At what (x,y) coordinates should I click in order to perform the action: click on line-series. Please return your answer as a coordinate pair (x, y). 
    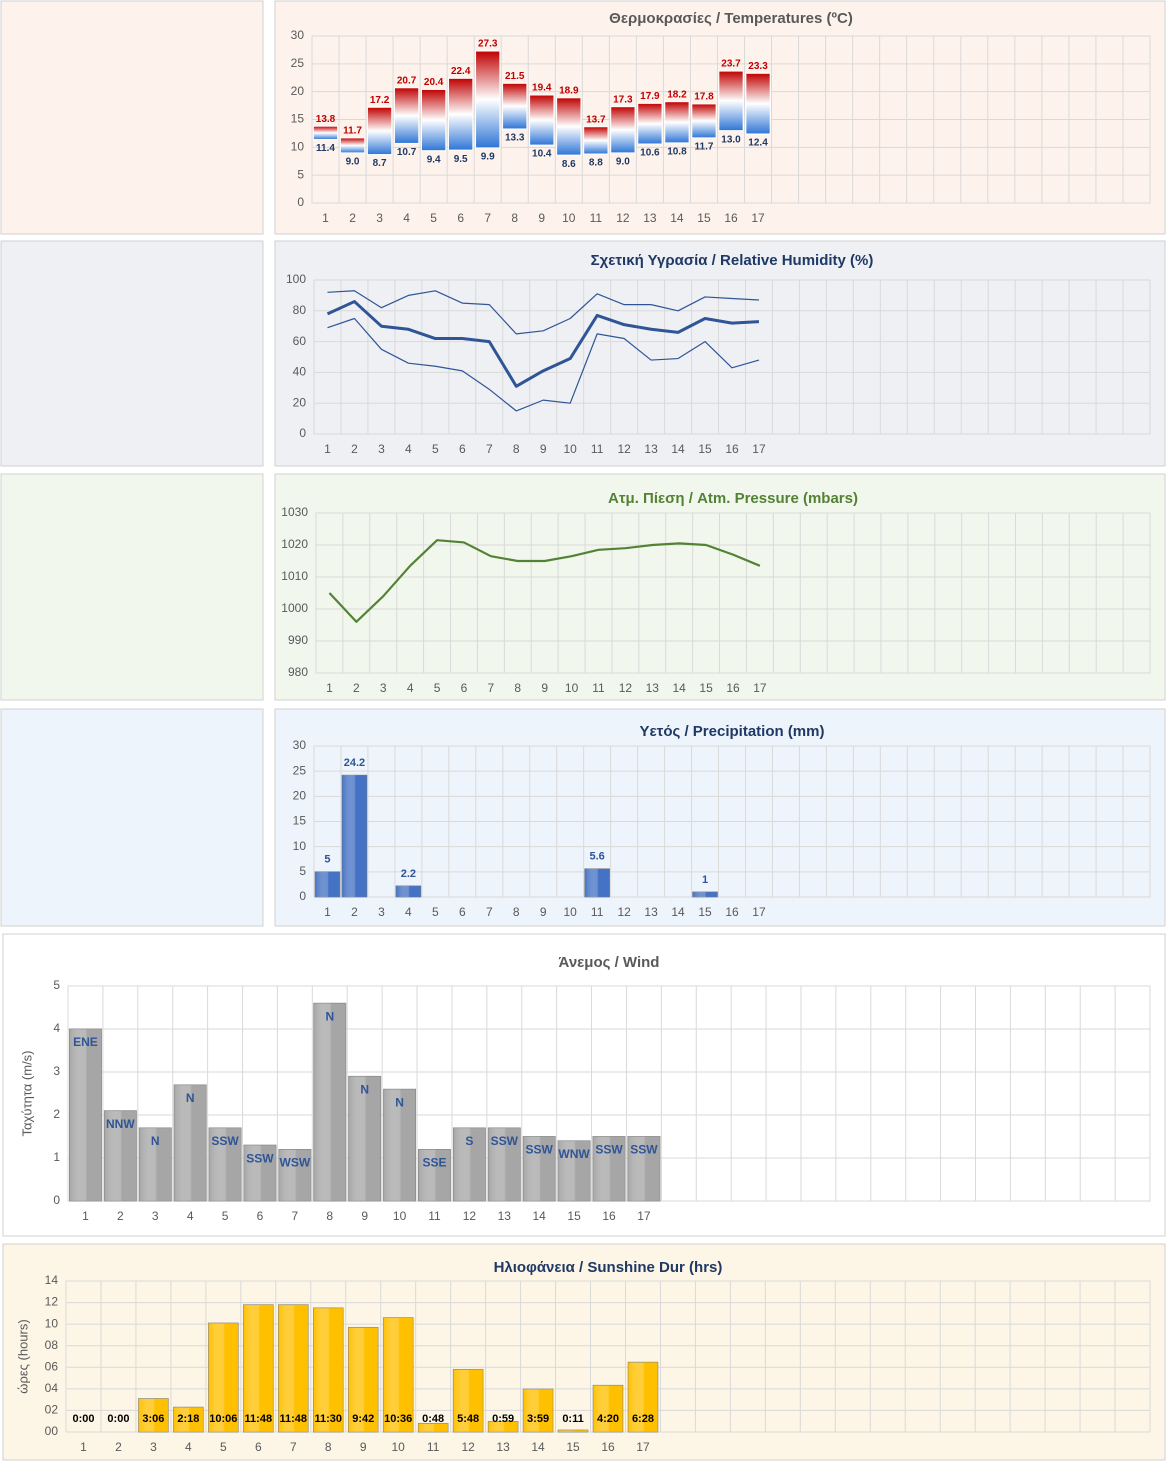
    Looking at the image, I should click on (543, 312).